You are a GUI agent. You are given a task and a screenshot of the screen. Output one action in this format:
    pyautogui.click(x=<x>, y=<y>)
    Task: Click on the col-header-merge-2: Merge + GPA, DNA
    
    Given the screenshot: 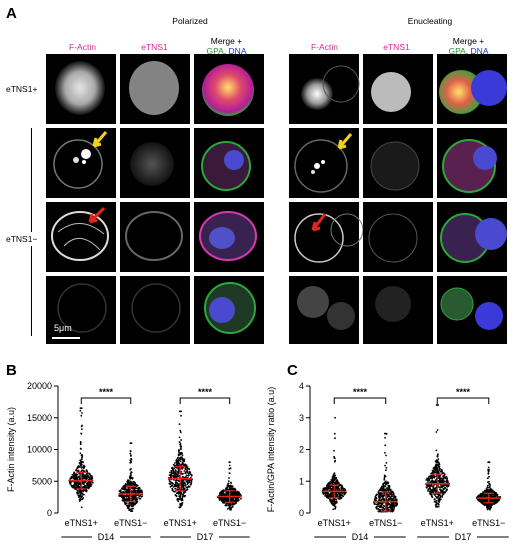 What is the action you would take?
    pyautogui.click(x=468, y=46)
    